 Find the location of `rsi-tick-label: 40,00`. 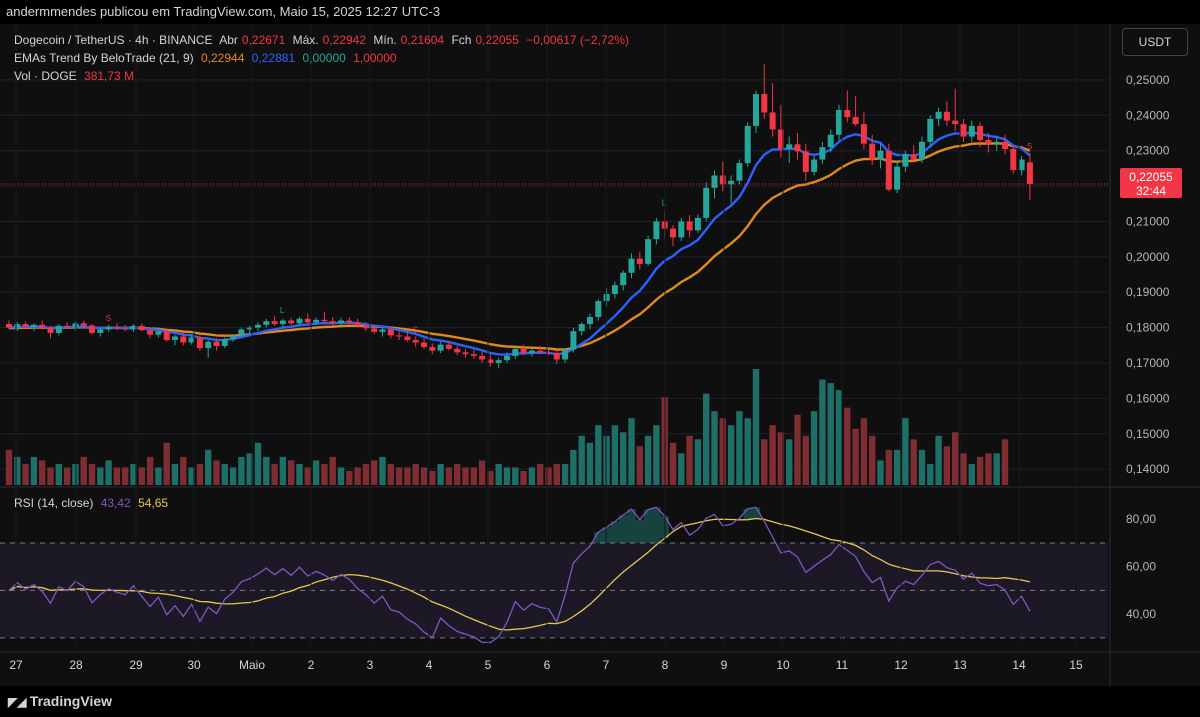

rsi-tick-label: 40,00 is located at coordinates (1141, 614).